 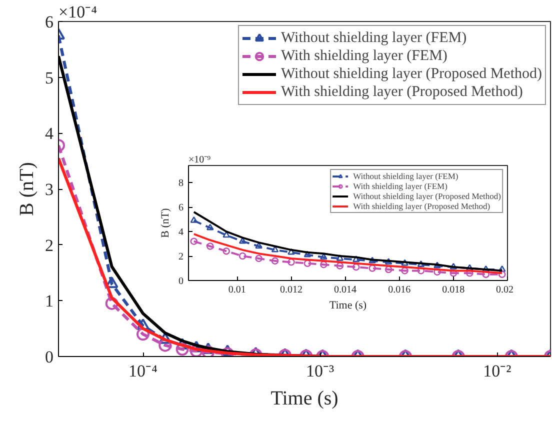 I want to click on x-tick-label: 0.01, so click(x=237, y=290).